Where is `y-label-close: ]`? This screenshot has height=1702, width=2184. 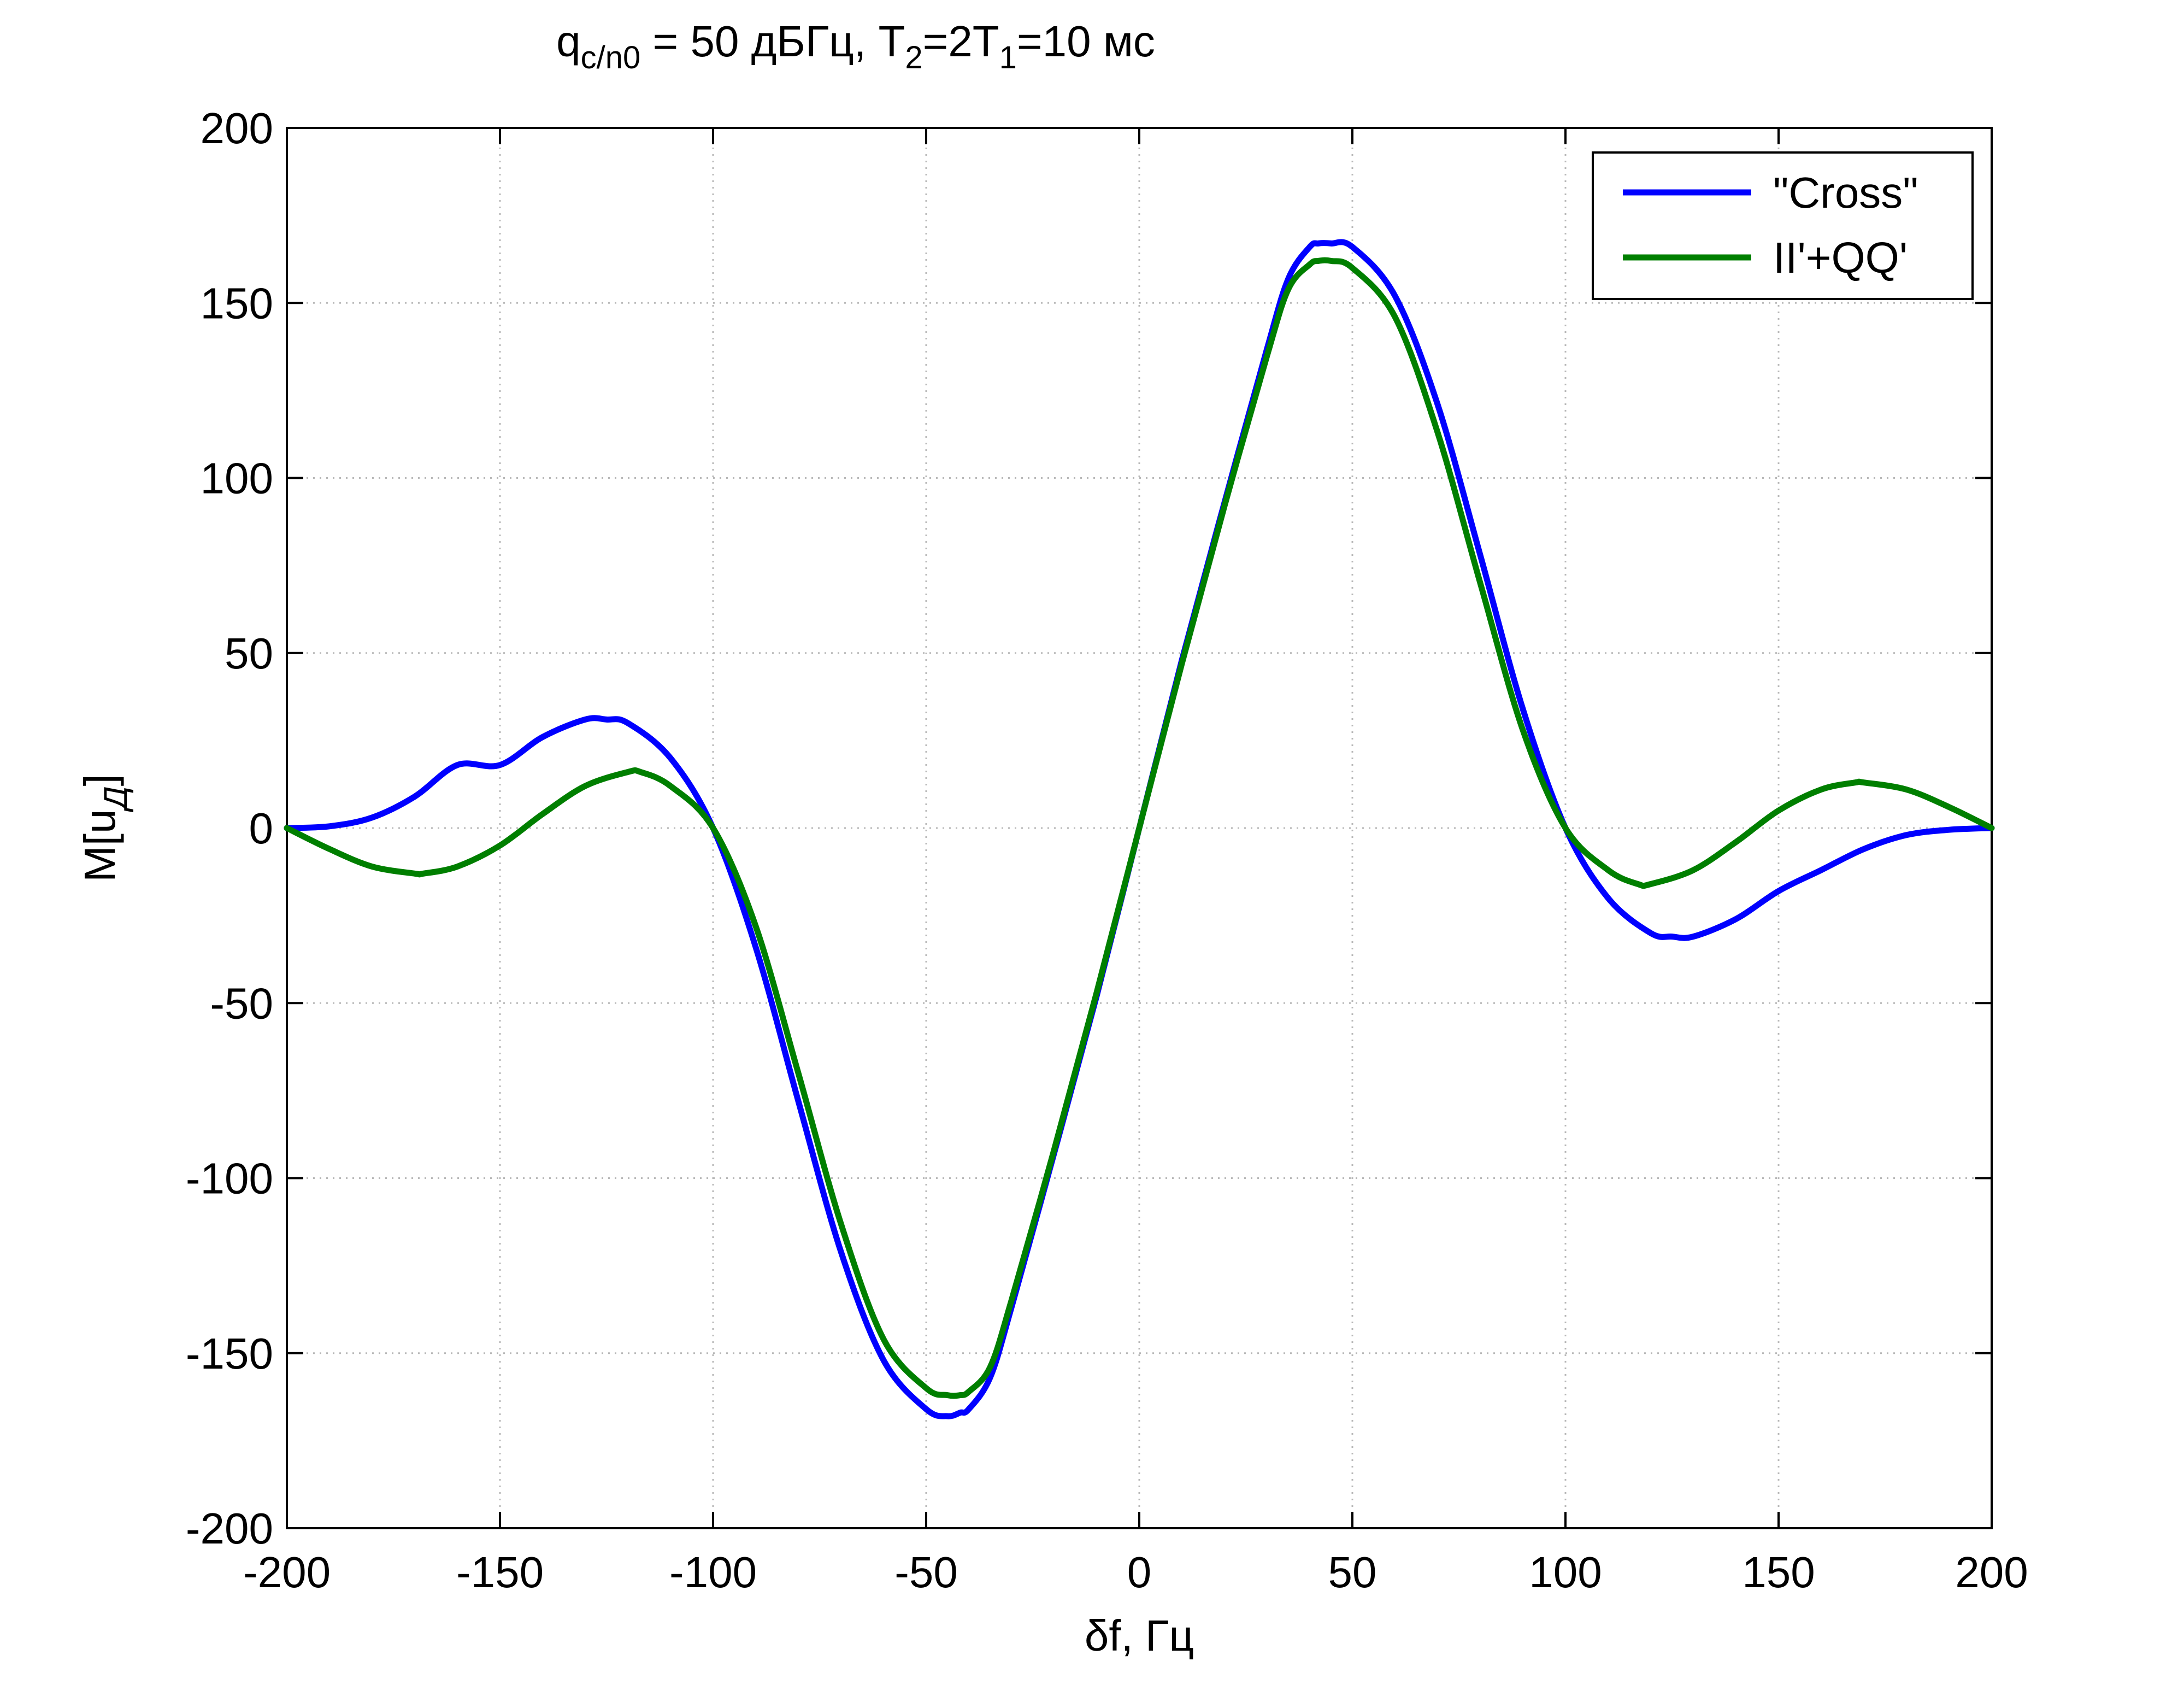 y-label-close: ] is located at coordinates (99, 780).